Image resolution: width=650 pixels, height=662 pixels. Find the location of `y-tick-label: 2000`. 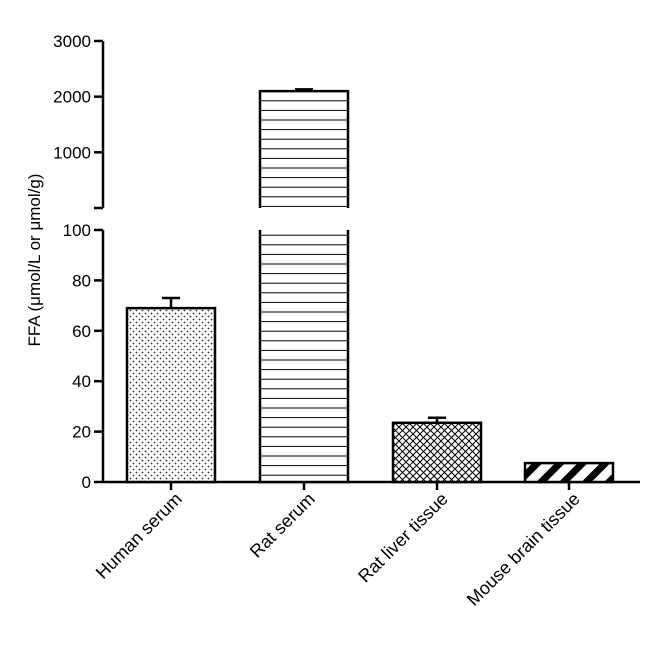

y-tick-label: 2000 is located at coordinates (72, 97).